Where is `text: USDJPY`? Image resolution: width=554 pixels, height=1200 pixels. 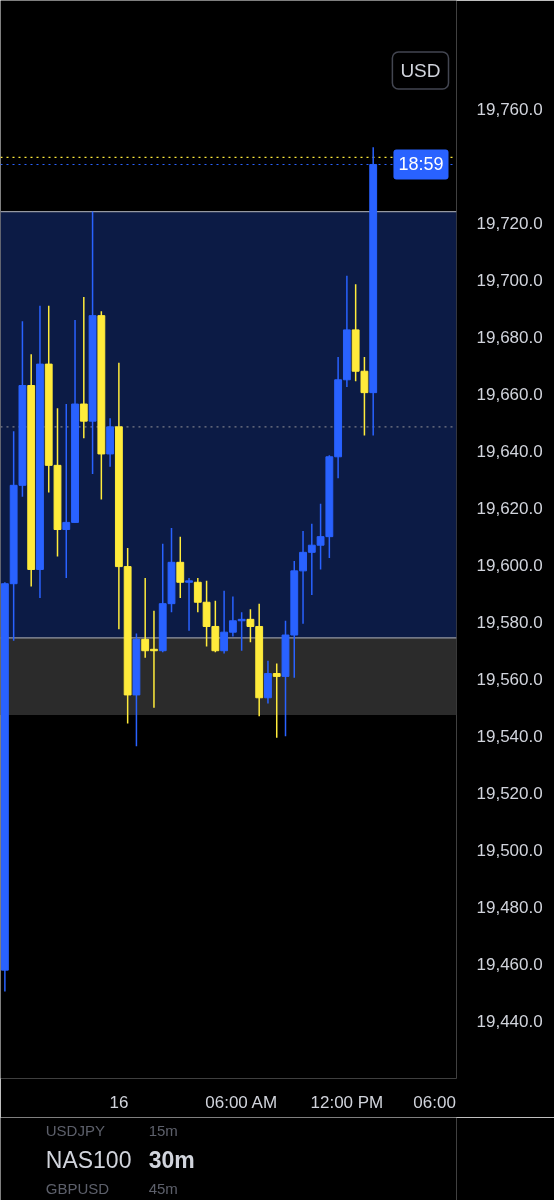 text: USDJPY is located at coordinates (75, 1130).